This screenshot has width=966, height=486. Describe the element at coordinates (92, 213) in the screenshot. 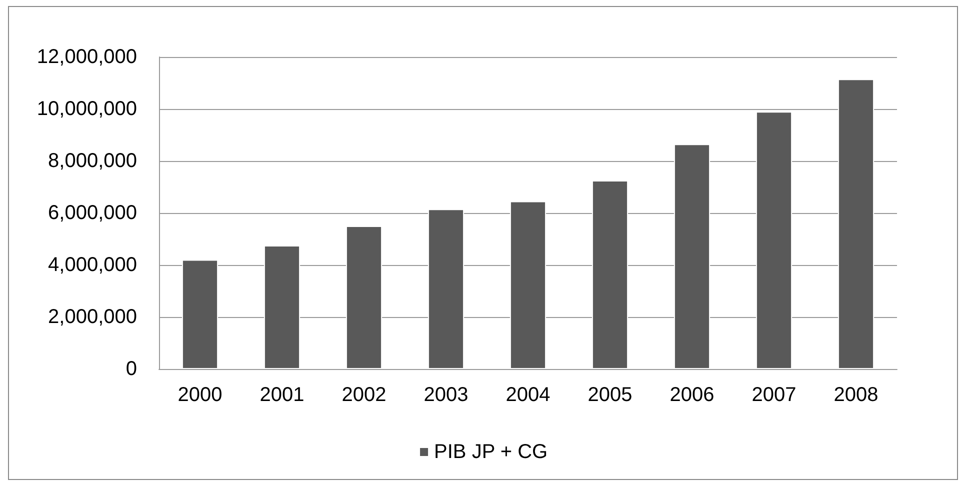

I see `y-tick-label: 6,000,000` at that location.